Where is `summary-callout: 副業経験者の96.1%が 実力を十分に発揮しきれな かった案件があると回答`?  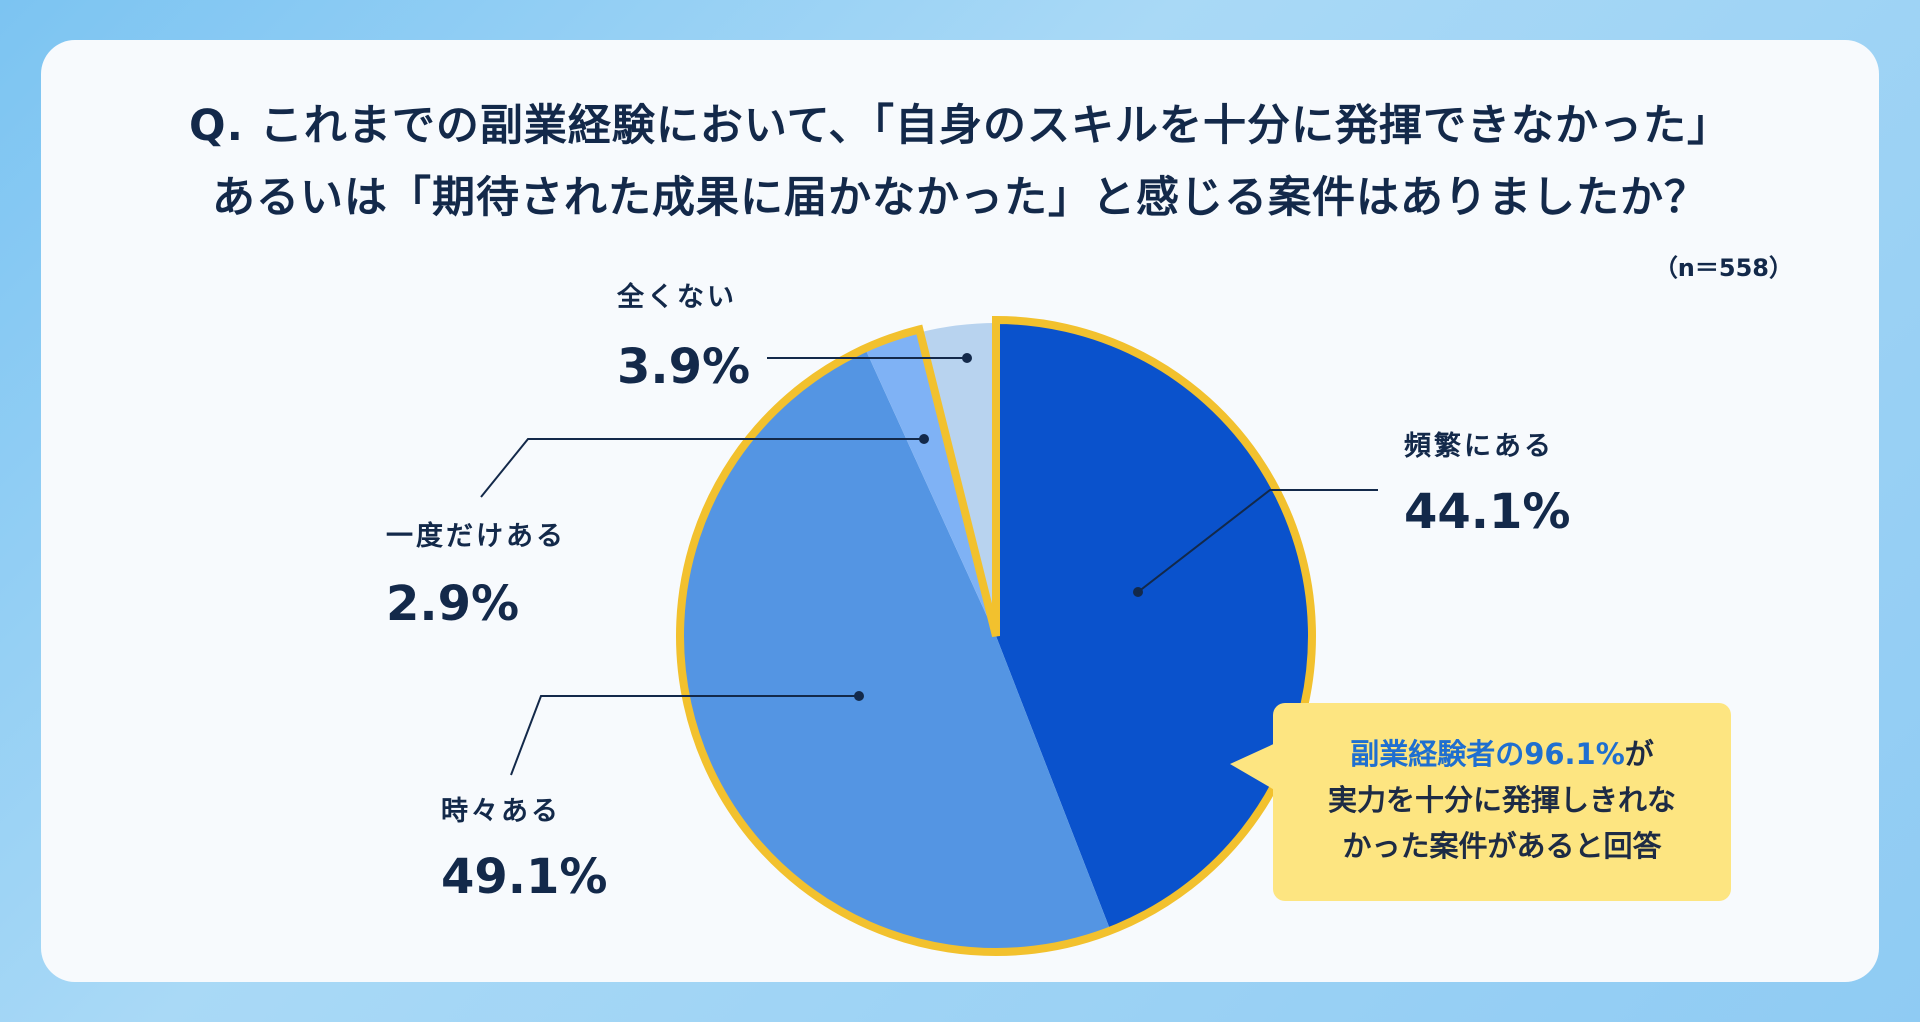
summary-callout: 副業経験者の96.1%が 実力を十分に発揮しきれな かった案件があると回答 is located at coordinates (1502, 802).